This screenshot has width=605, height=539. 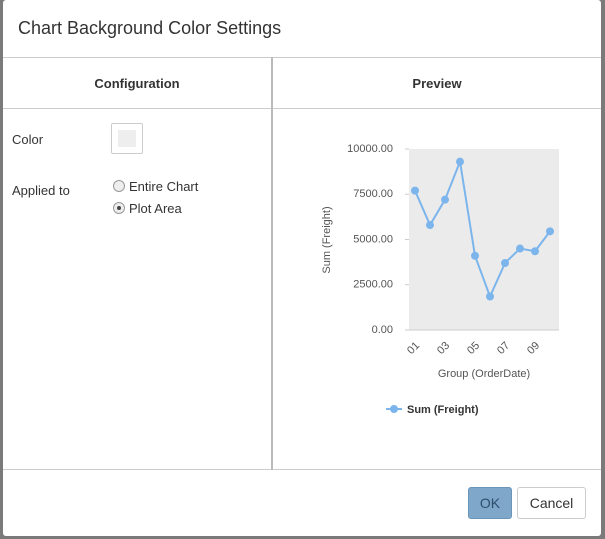 What do you see at coordinates (164, 186) in the screenshot?
I see `radio-label: Entire Chart` at bounding box center [164, 186].